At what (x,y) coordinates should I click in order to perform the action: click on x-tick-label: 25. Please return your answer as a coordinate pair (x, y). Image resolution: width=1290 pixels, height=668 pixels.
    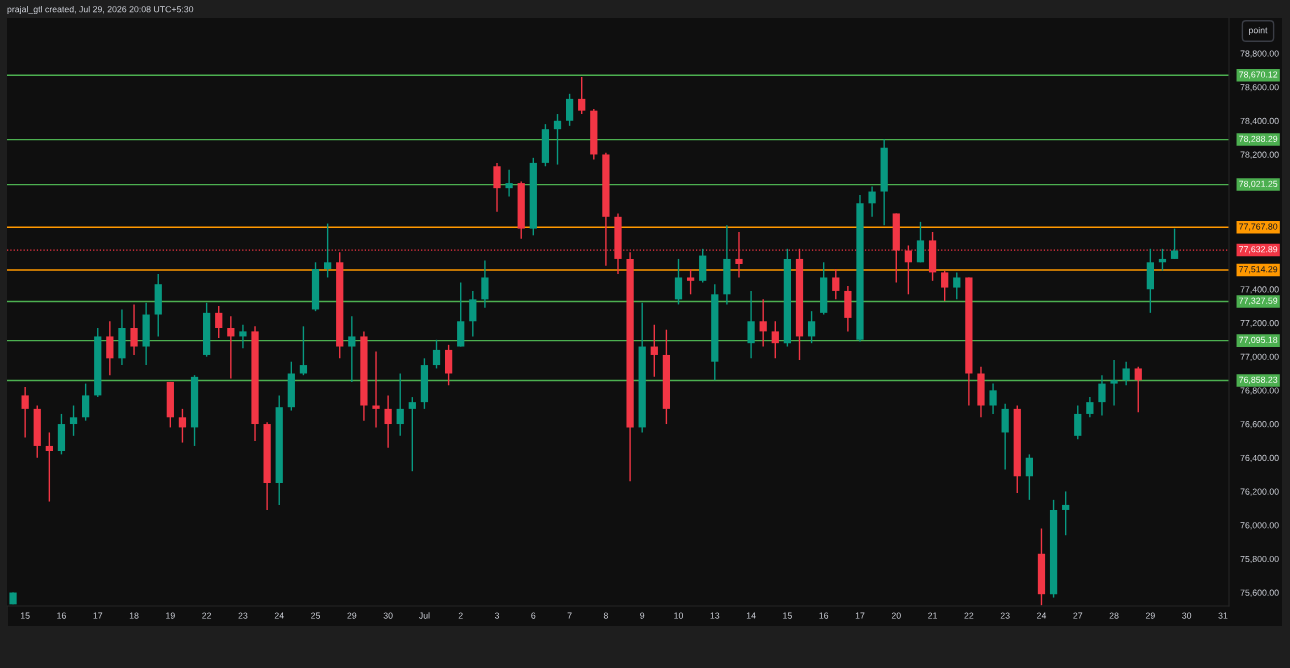
    Looking at the image, I should click on (316, 615).